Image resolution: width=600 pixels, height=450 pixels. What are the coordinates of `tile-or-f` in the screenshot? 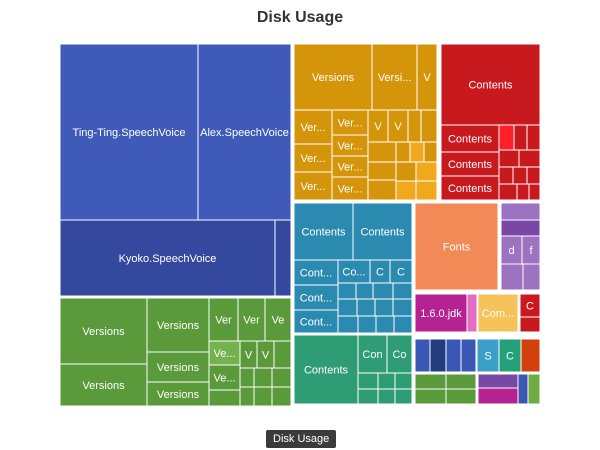 It's located at (403, 152).